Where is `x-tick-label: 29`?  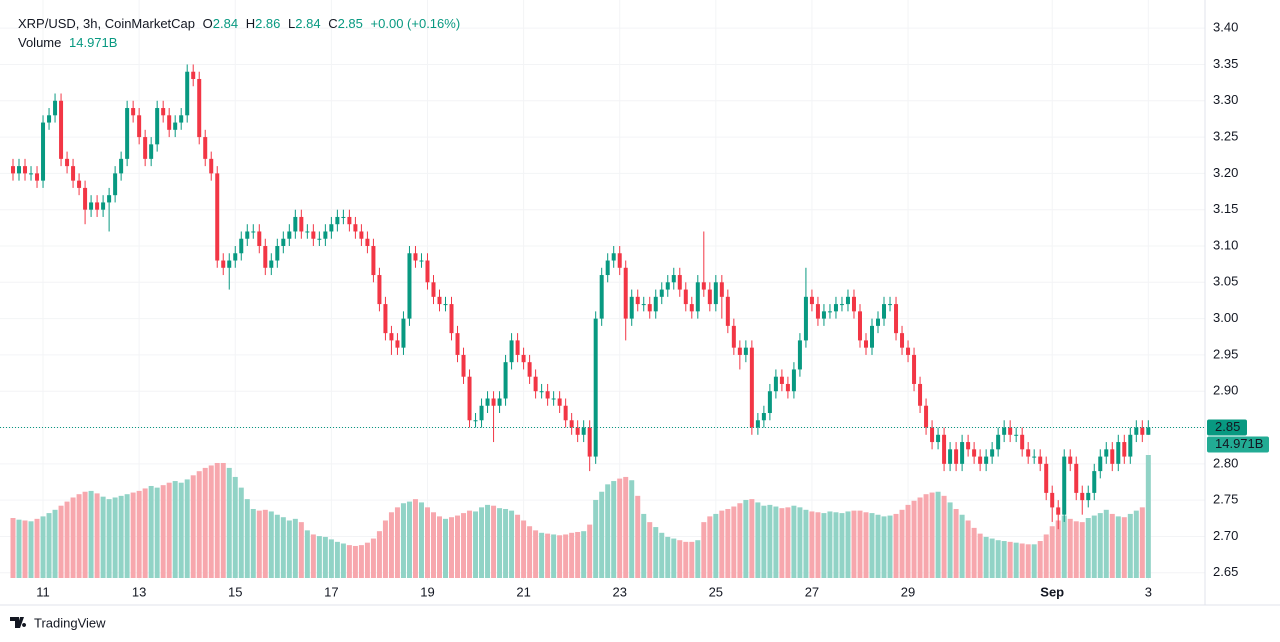 x-tick-label: 29 is located at coordinates (908, 591).